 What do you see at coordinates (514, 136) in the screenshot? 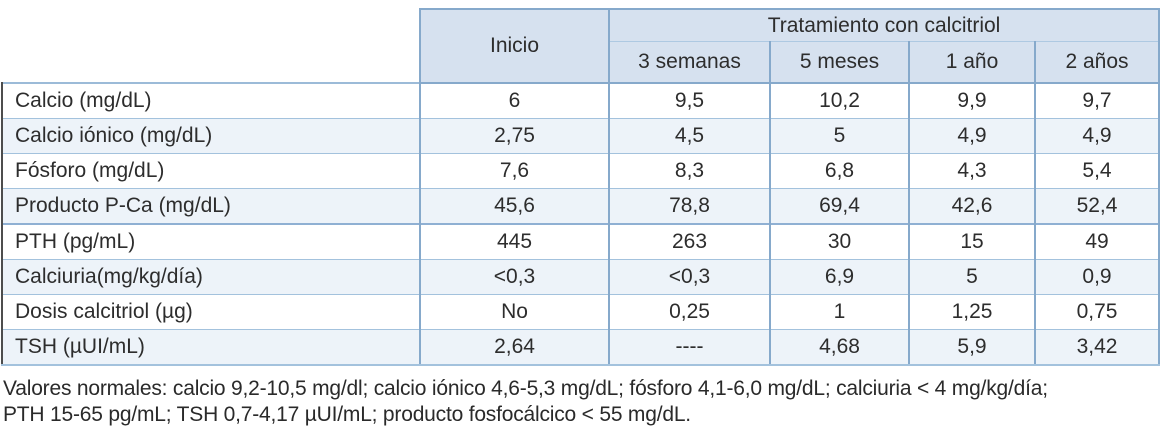
I see `cell-value: 2,75` at bounding box center [514, 136].